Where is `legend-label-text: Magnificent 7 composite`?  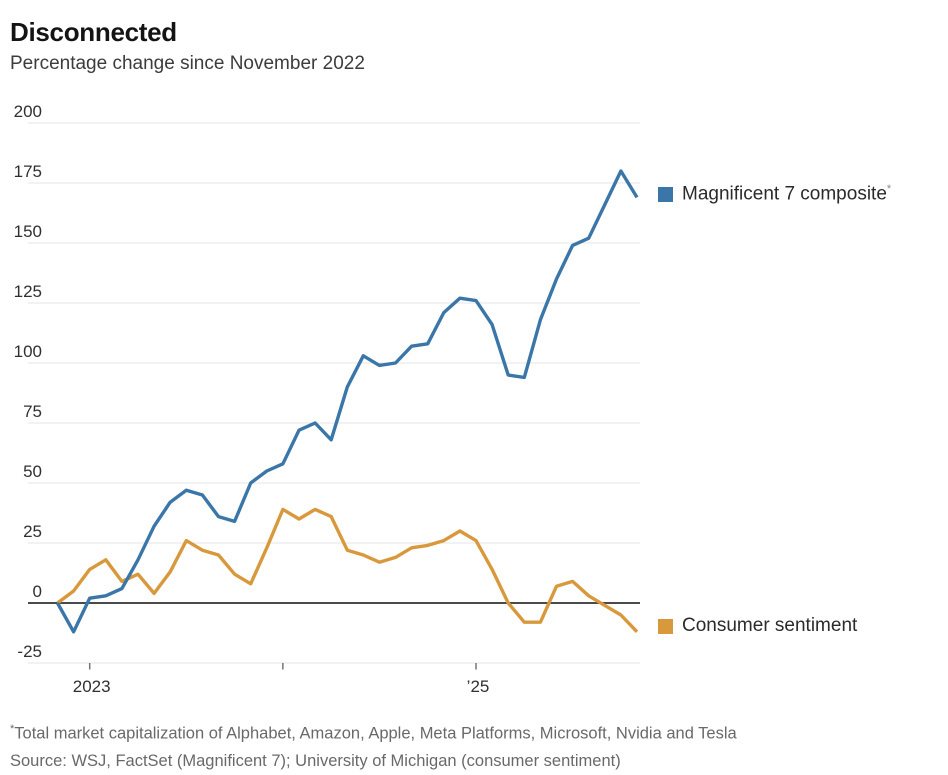 legend-label-text: Magnificent 7 composite is located at coordinates (784, 194).